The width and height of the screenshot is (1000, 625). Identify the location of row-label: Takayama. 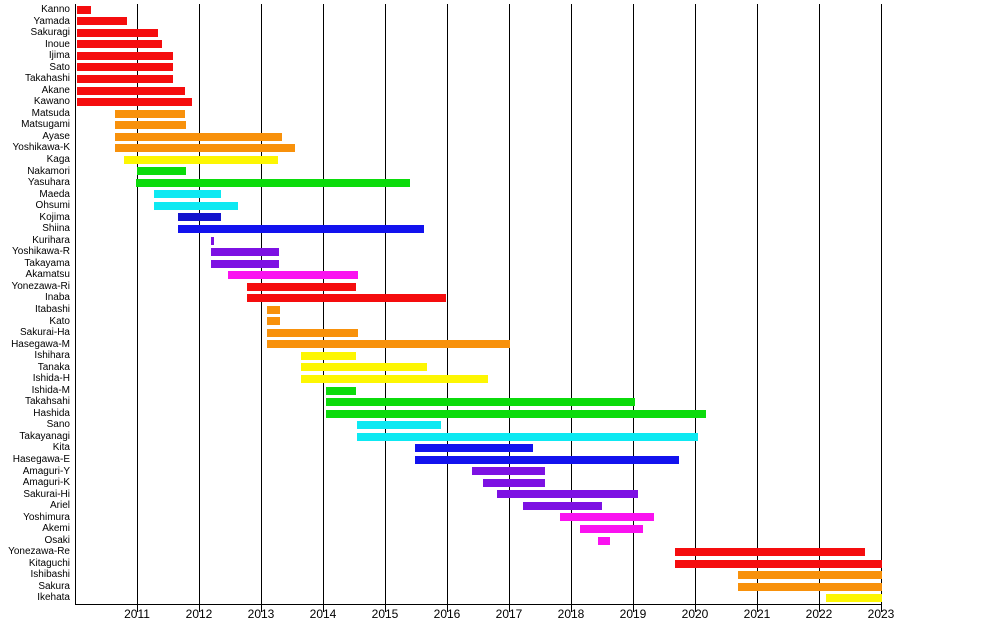
(47, 263).